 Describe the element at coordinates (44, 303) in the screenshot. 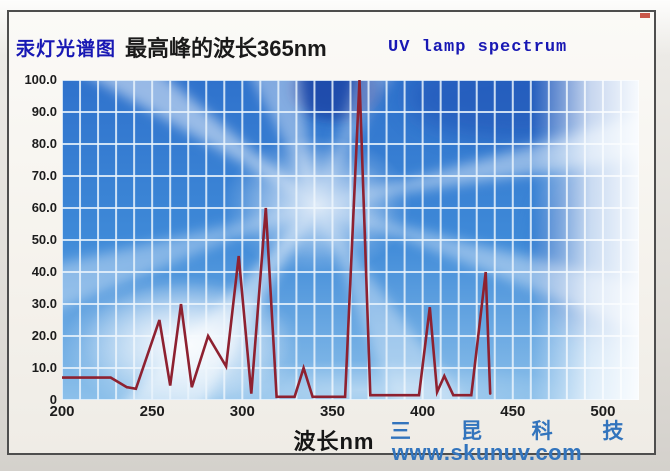

I see `y-tick-label: 30.0` at that location.